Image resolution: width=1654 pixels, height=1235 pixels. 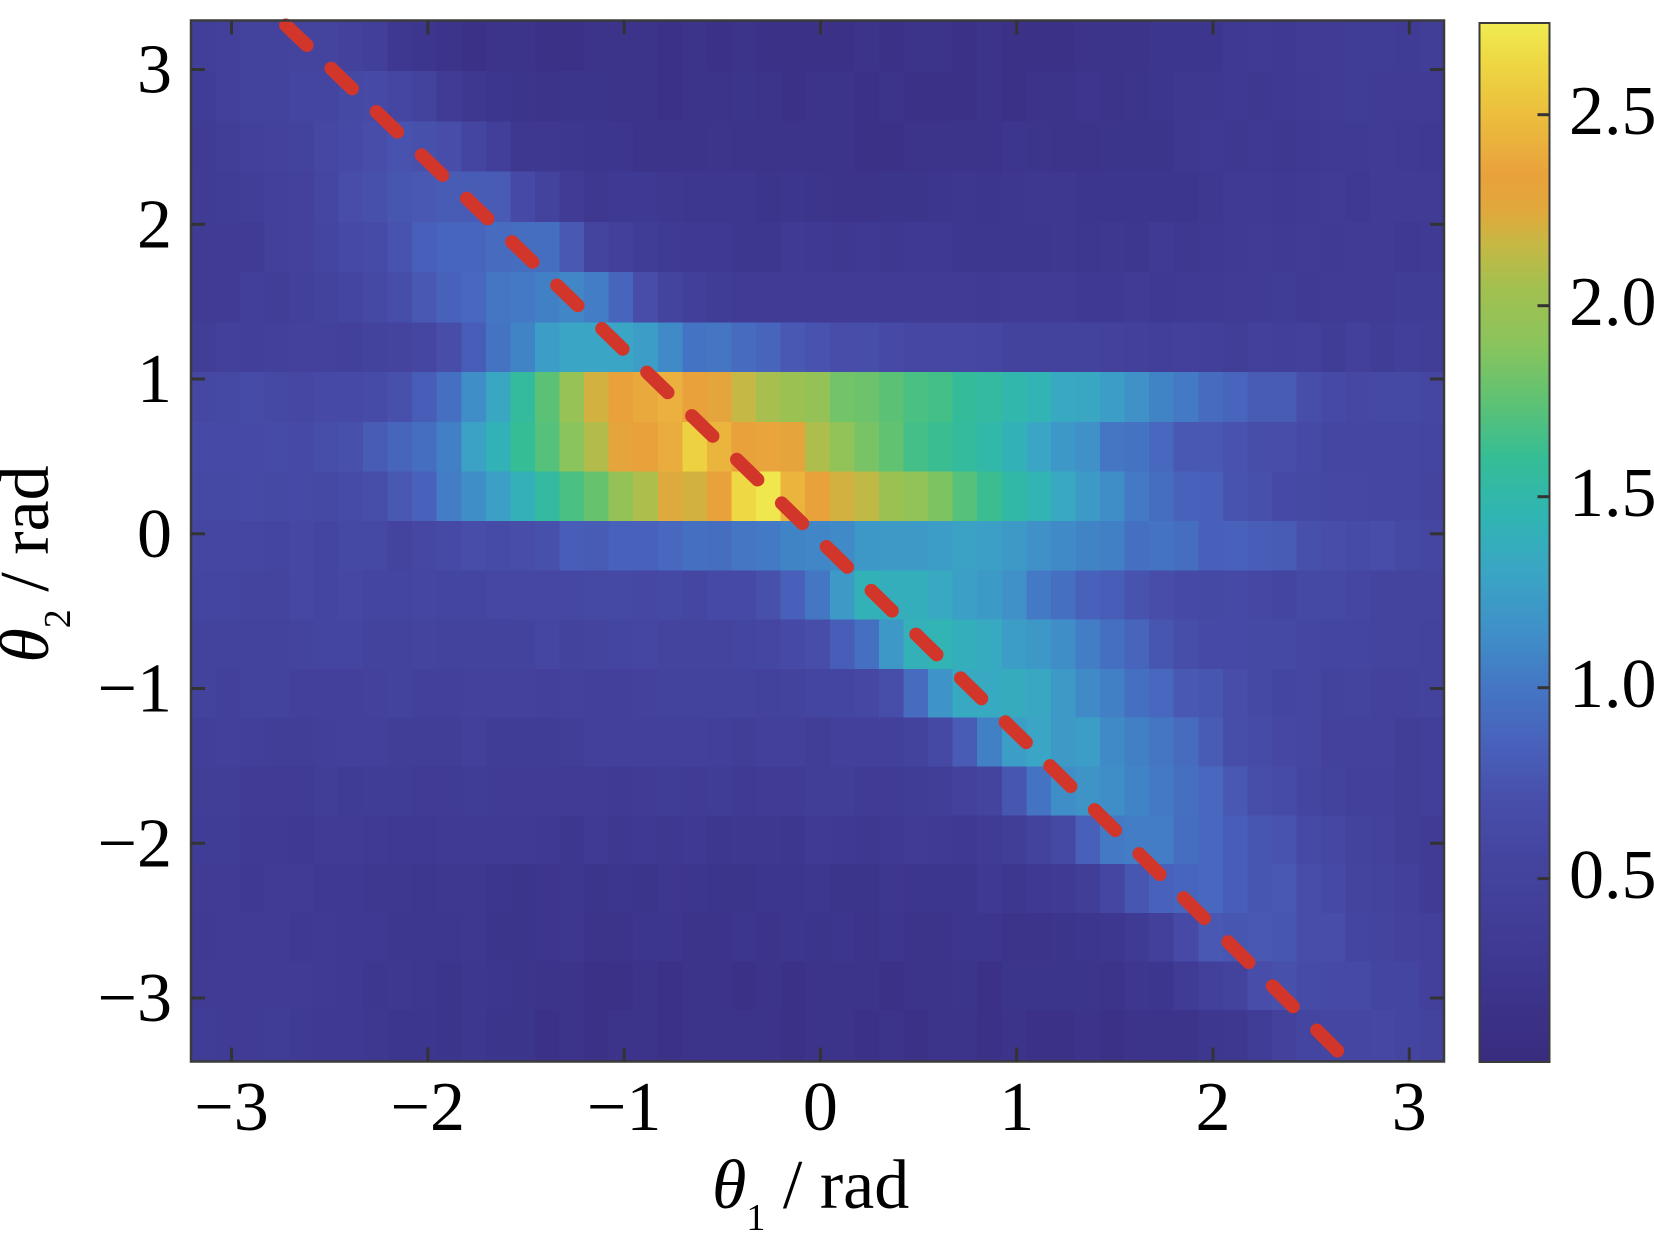 What do you see at coordinates (1611, 875) in the screenshot?
I see `svg-text: 0.5` at bounding box center [1611, 875].